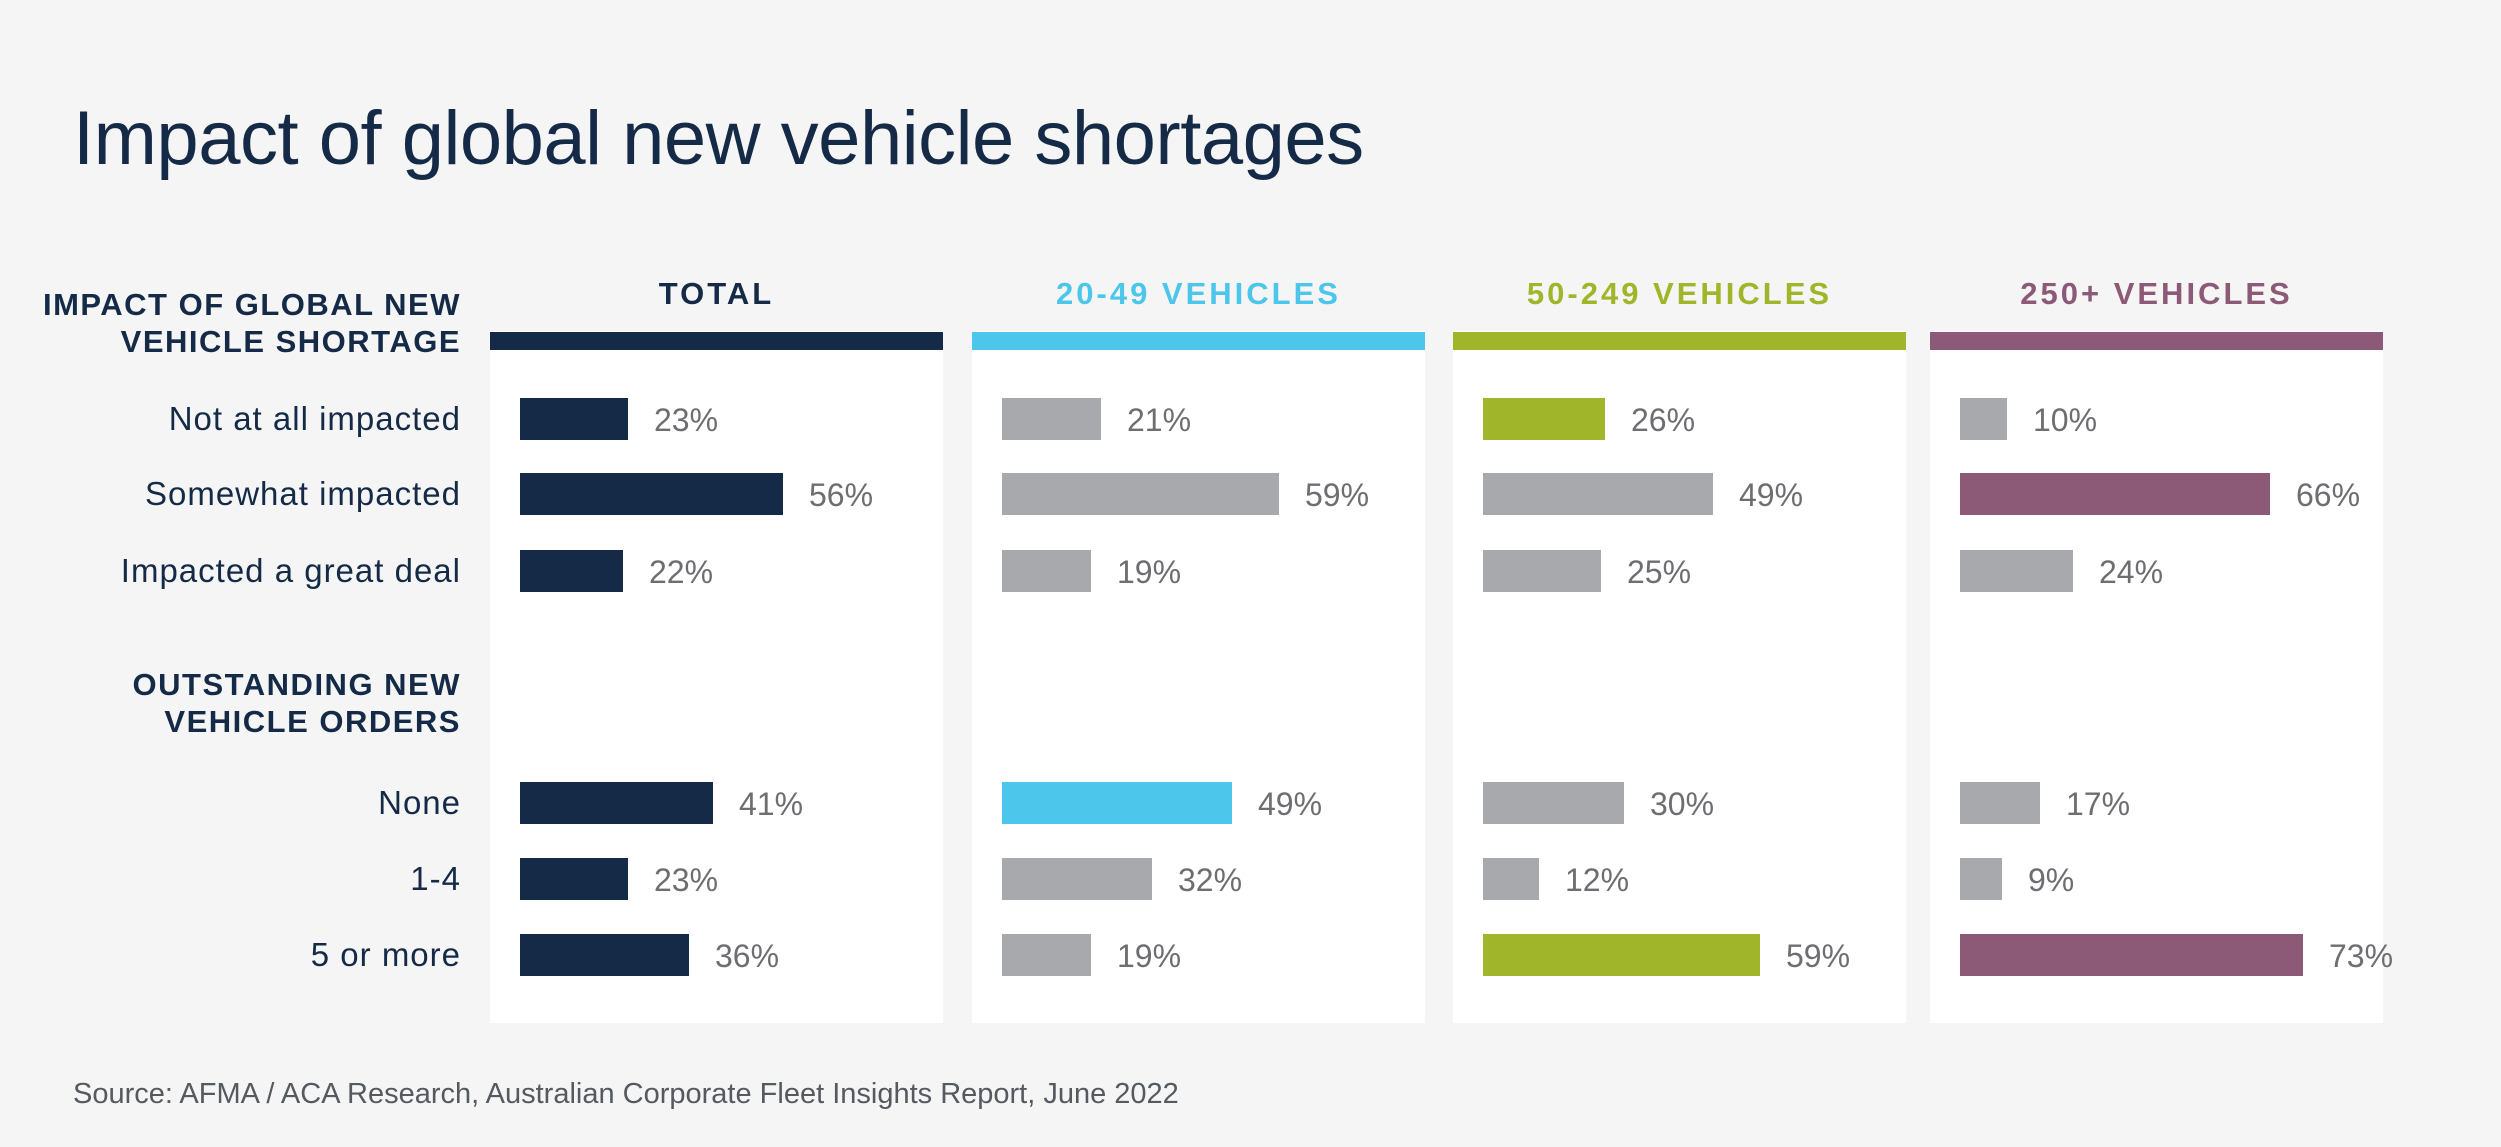 Image resolution: width=2501 pixels, height=1147 pixels. I want to click on section-heading: OUTSTANDING NEW VEHICLE ORDERS, so click(241, 703).